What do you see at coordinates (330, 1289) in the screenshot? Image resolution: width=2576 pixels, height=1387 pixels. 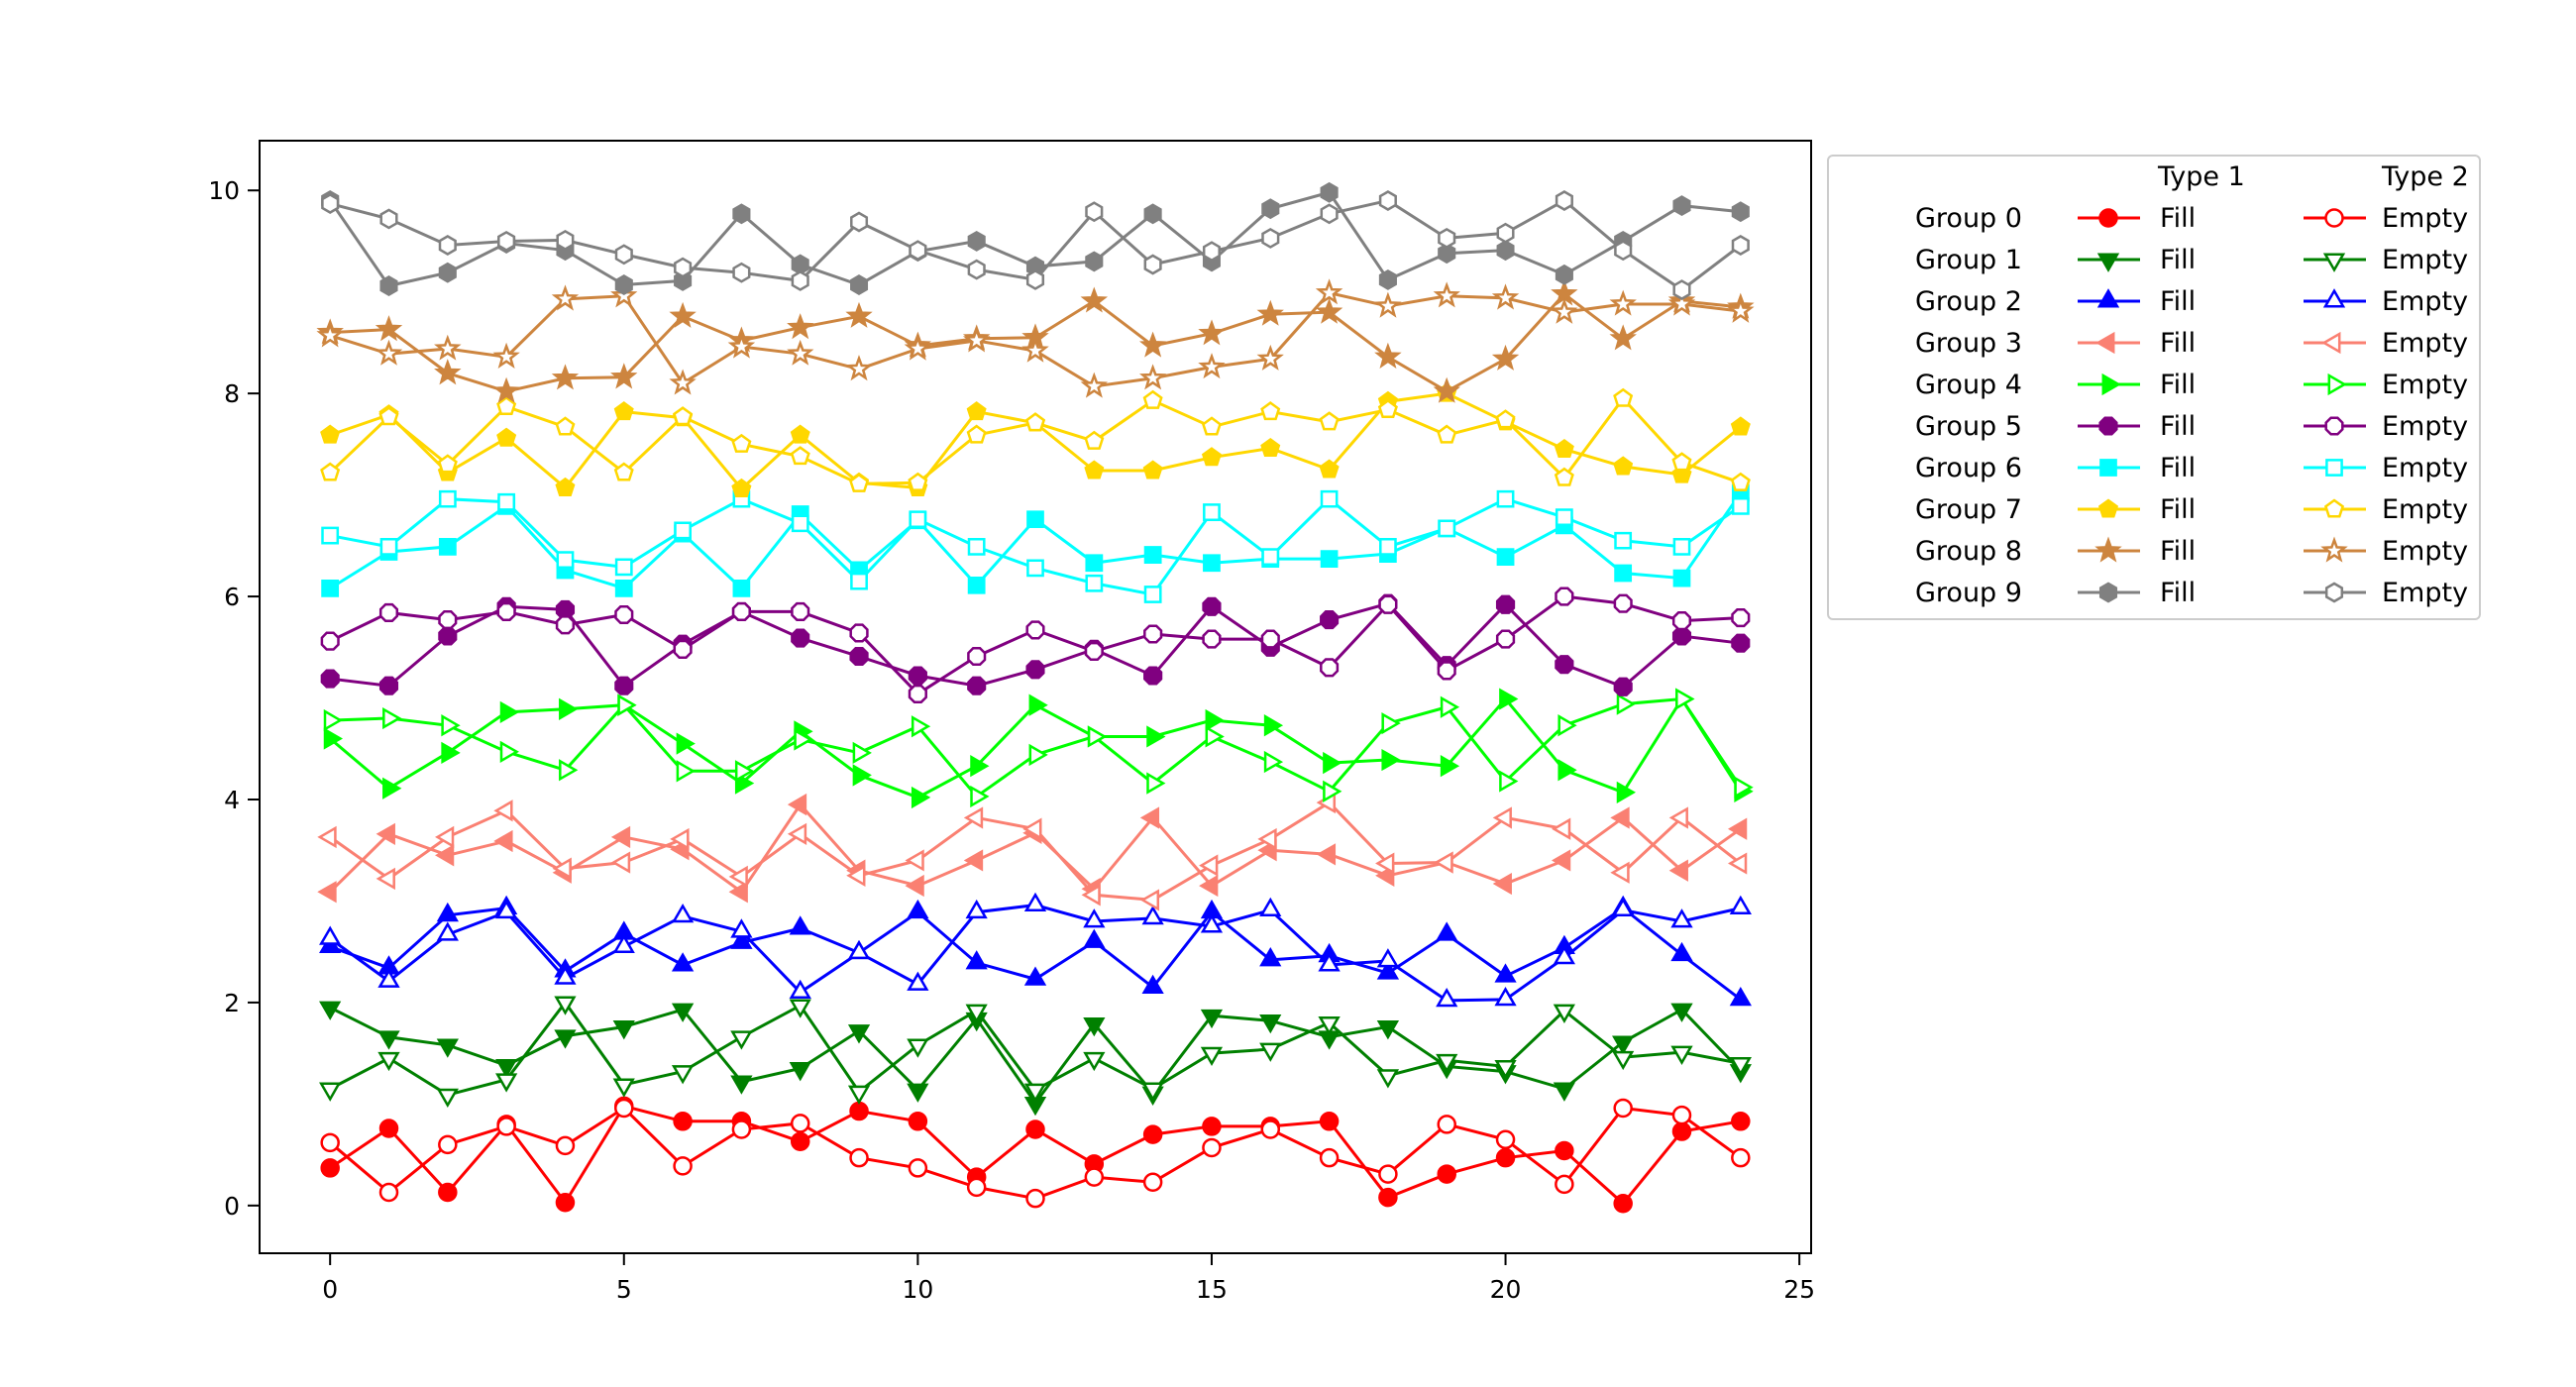 I see `x-tick-label: 0` at bounding box center [330, 1289].